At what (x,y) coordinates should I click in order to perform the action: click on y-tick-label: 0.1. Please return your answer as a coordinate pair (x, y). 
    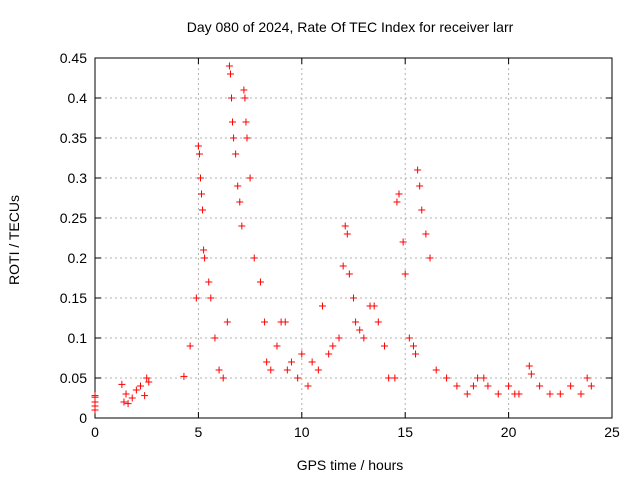
    Looking at the image, I should click on (78, 338).